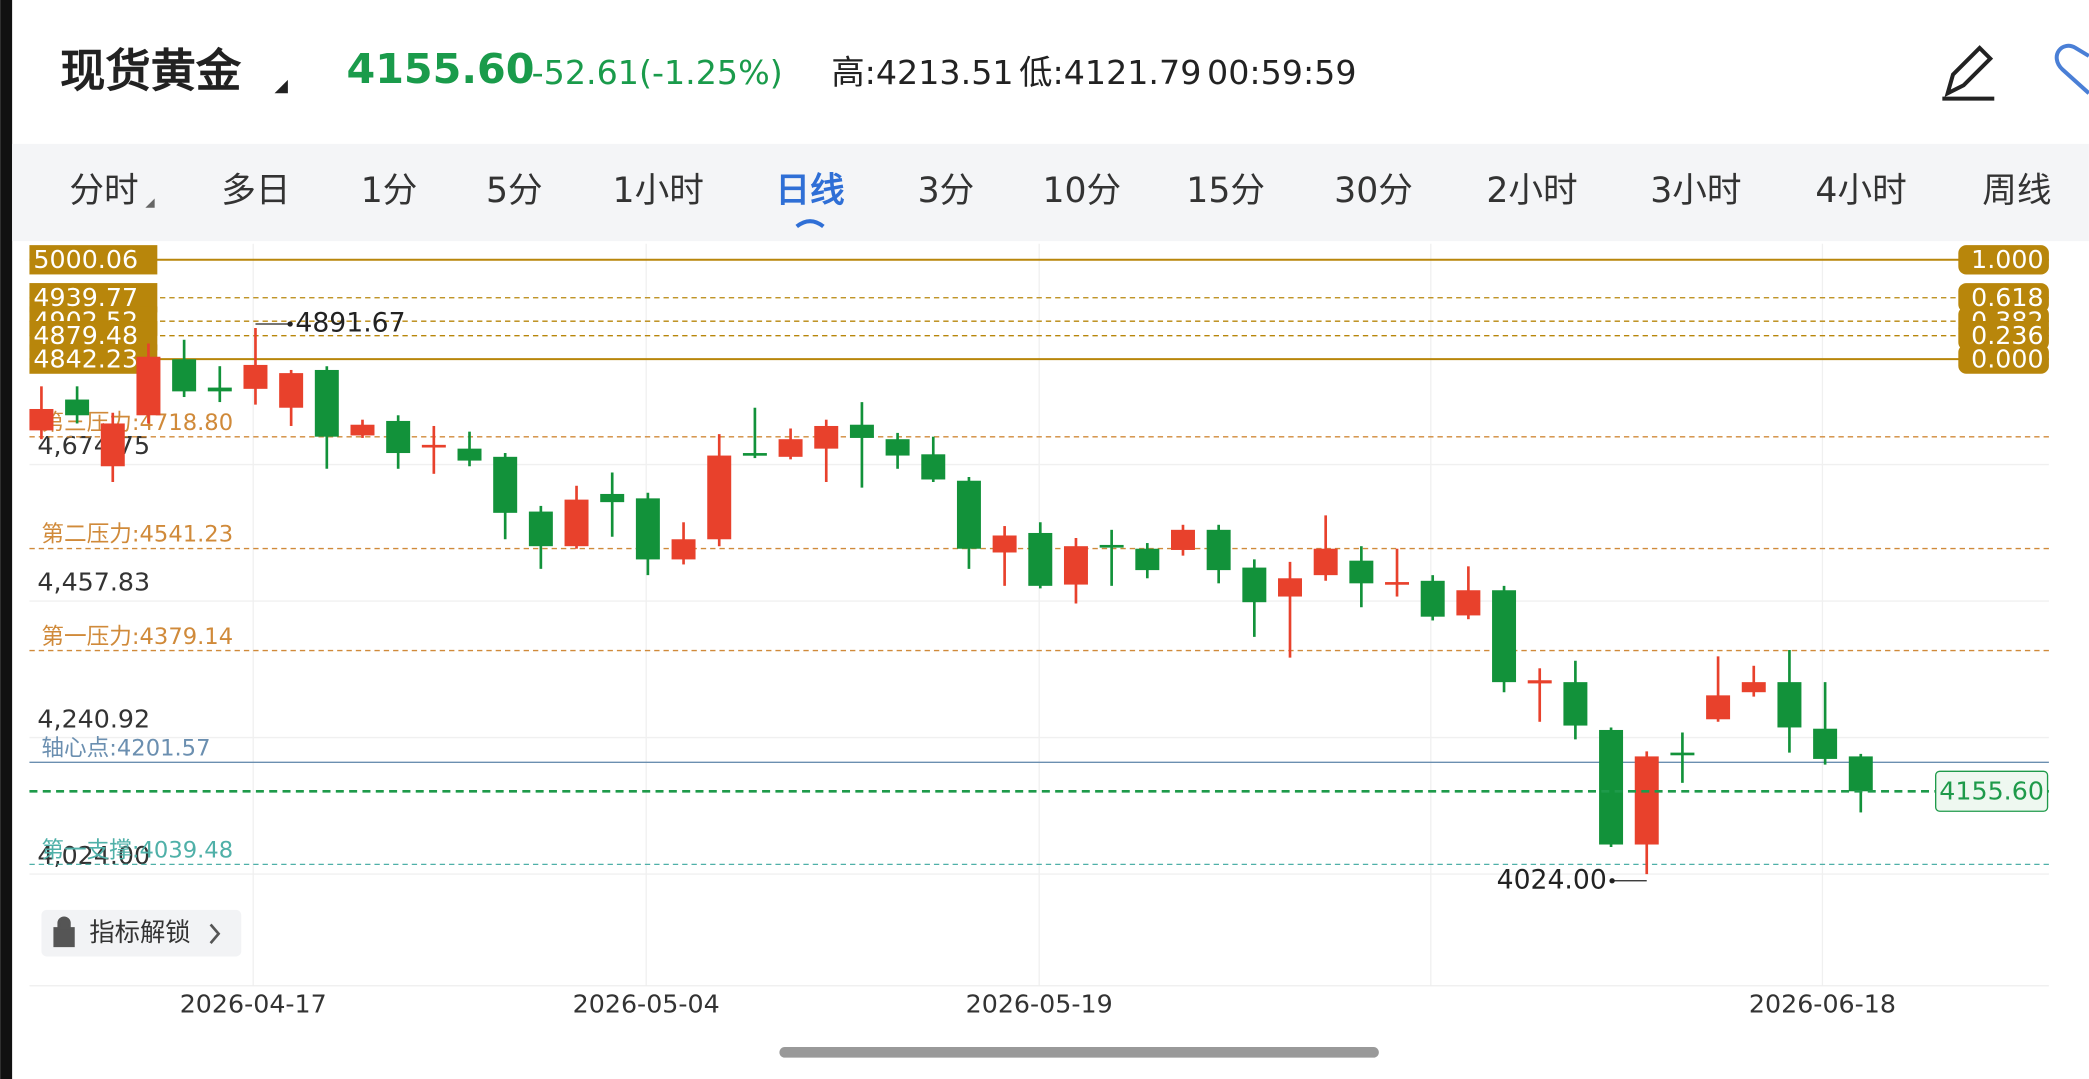 The height and width of the screenshot is (1079, 2089). I want to click on chevron, so click(215, 933).